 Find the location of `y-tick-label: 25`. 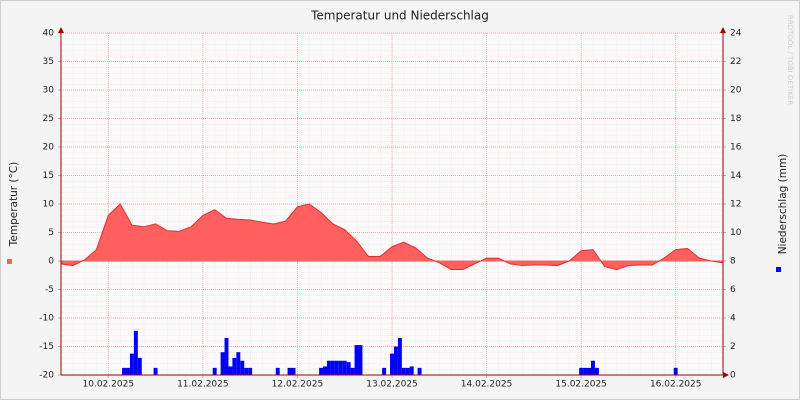

y-tick-label: 25 is located at coordinates (48, 119).